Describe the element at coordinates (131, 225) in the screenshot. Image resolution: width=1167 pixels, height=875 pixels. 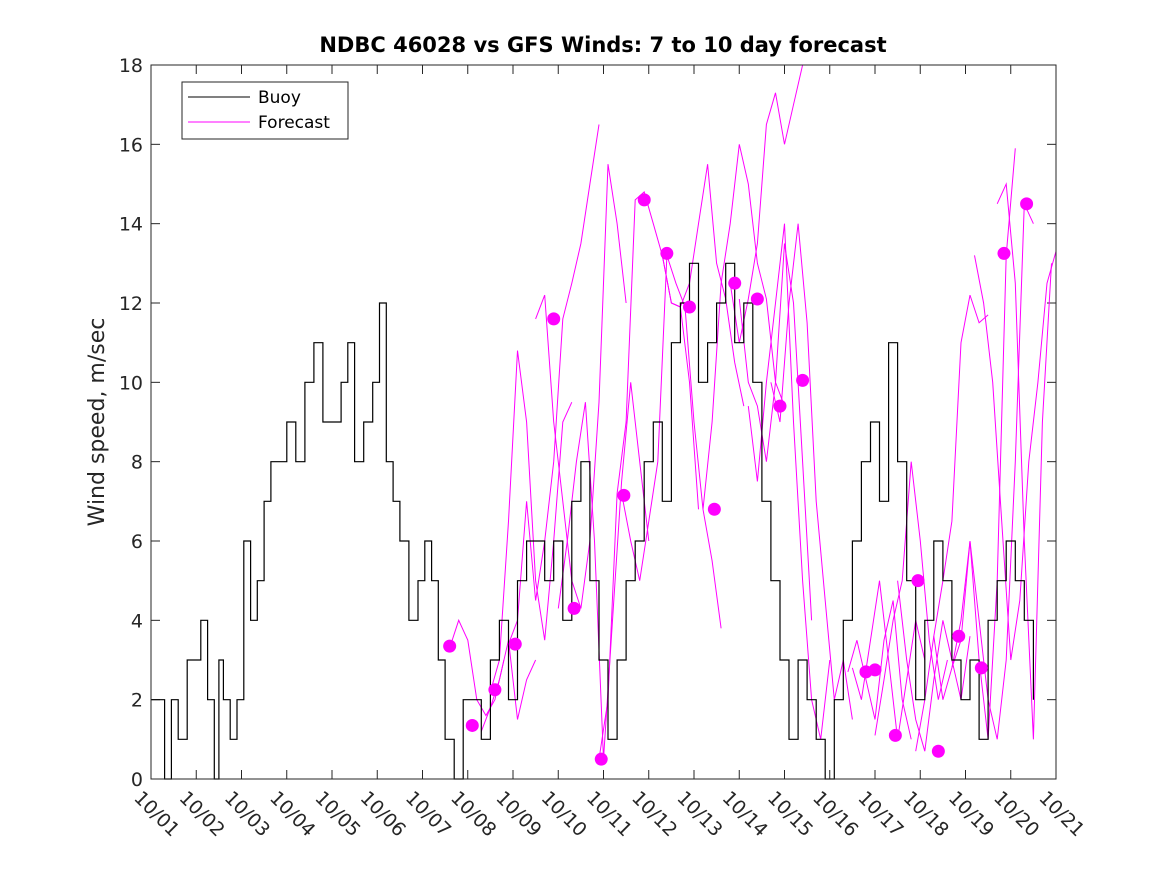
I see `y-tick-label: 14` at that location.